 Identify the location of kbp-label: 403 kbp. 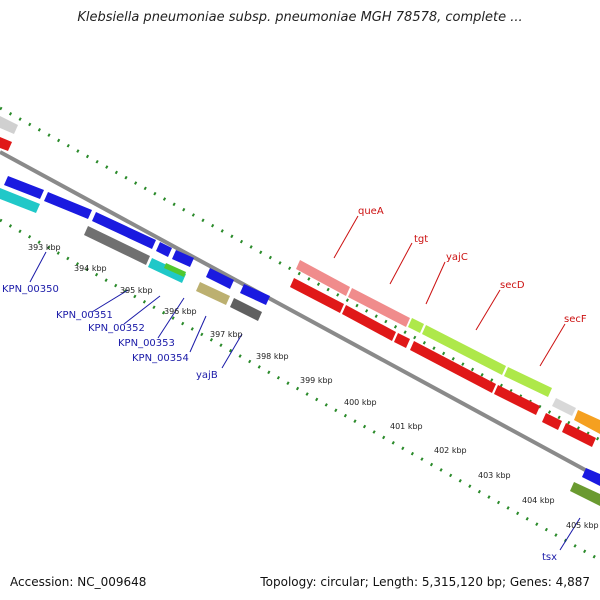
(494, 475).